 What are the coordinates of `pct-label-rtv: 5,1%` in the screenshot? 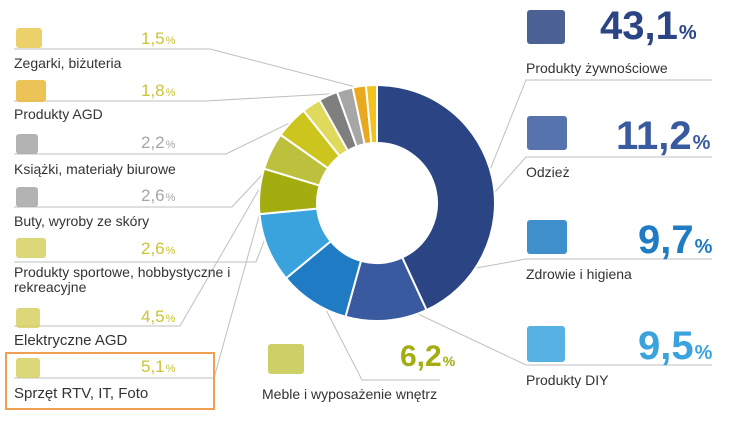 It's located at (158, 366).